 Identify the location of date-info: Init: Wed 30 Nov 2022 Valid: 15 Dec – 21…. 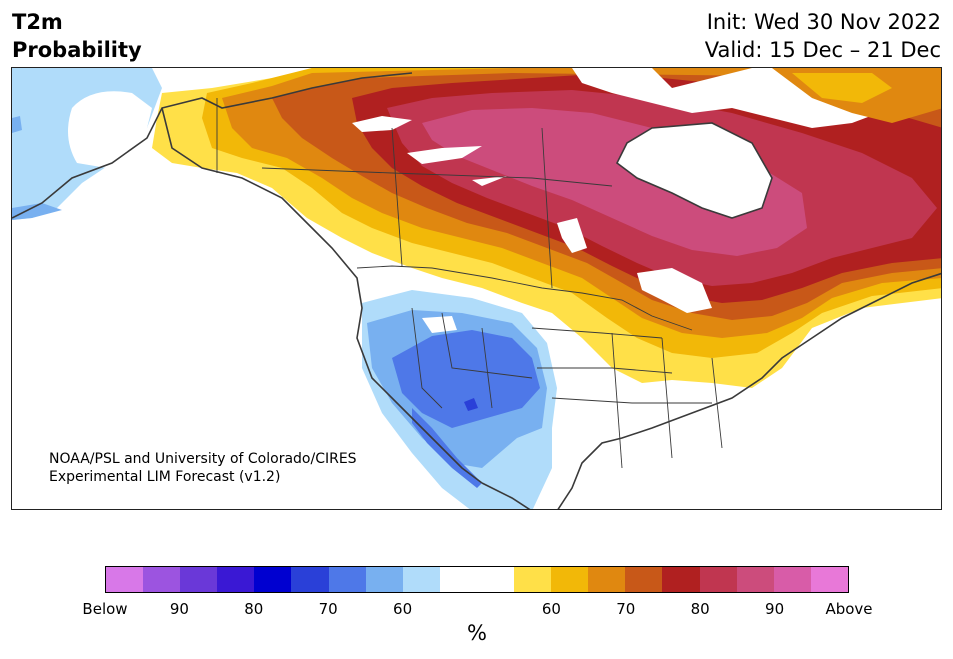
(823, 36).